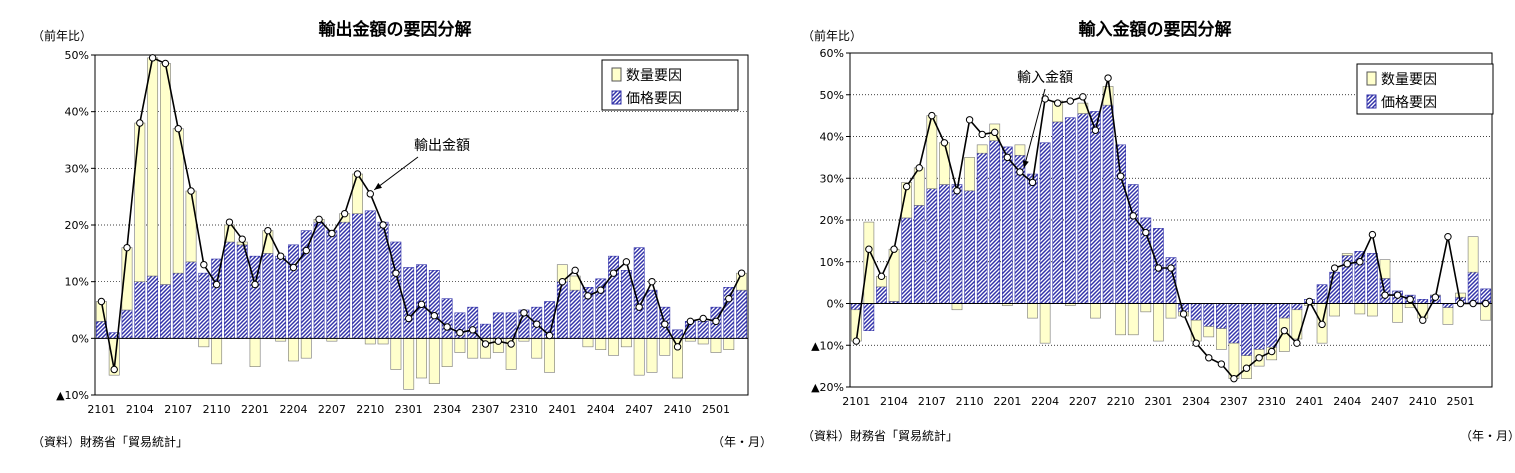 This screenshot has height=473, width=1515. What do you see at coordinates (1155, 29) in the screenshot?
I see `chart-title: 輸入金額の要因分解` at bounding box center [1155, 29].